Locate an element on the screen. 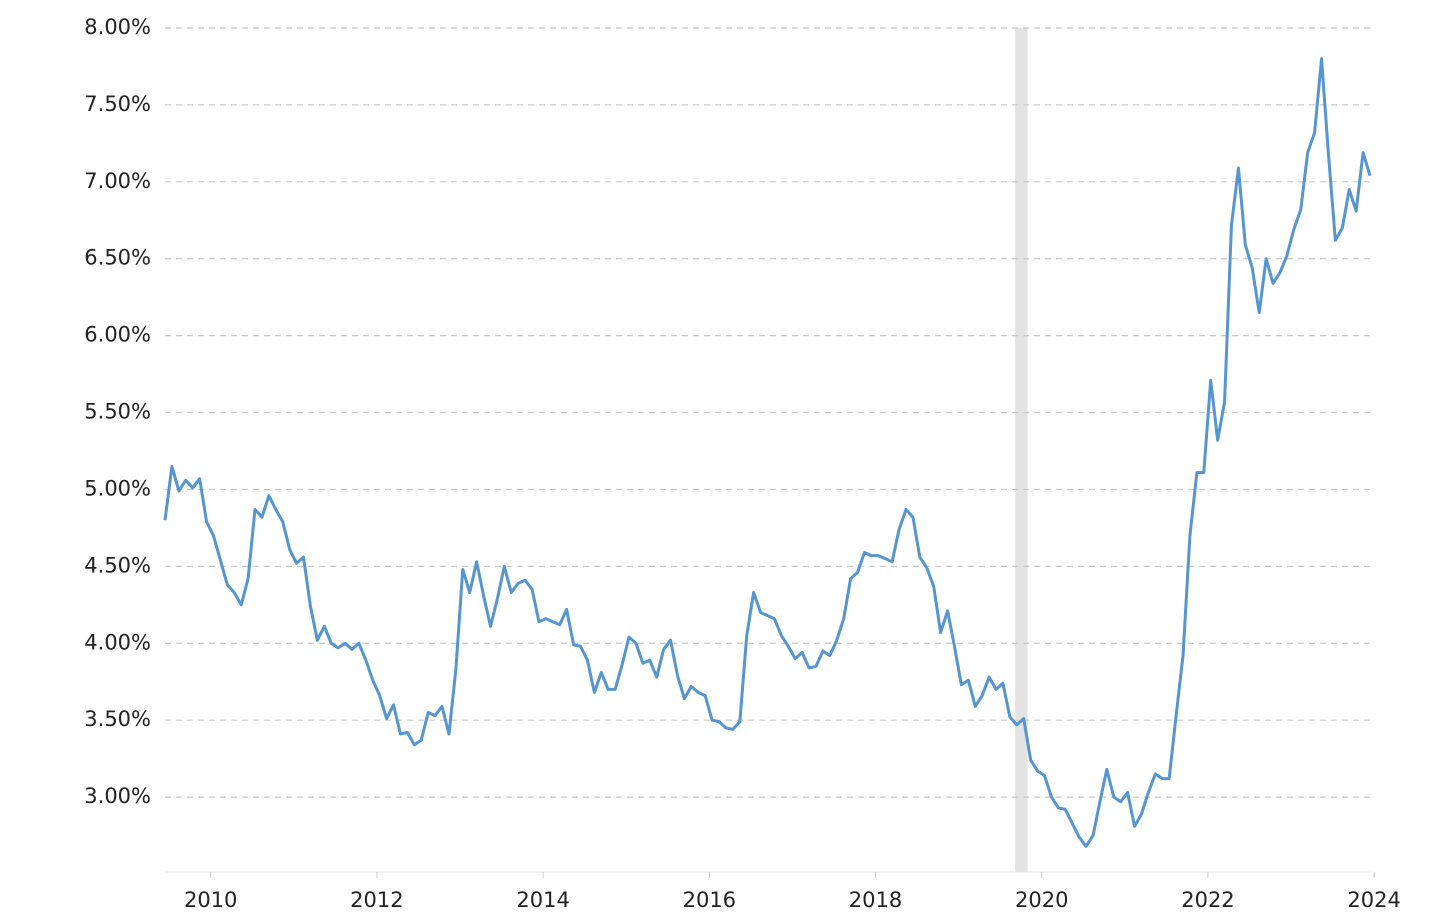  x-tick-label: 2018 is located at coordinates (875, 900).